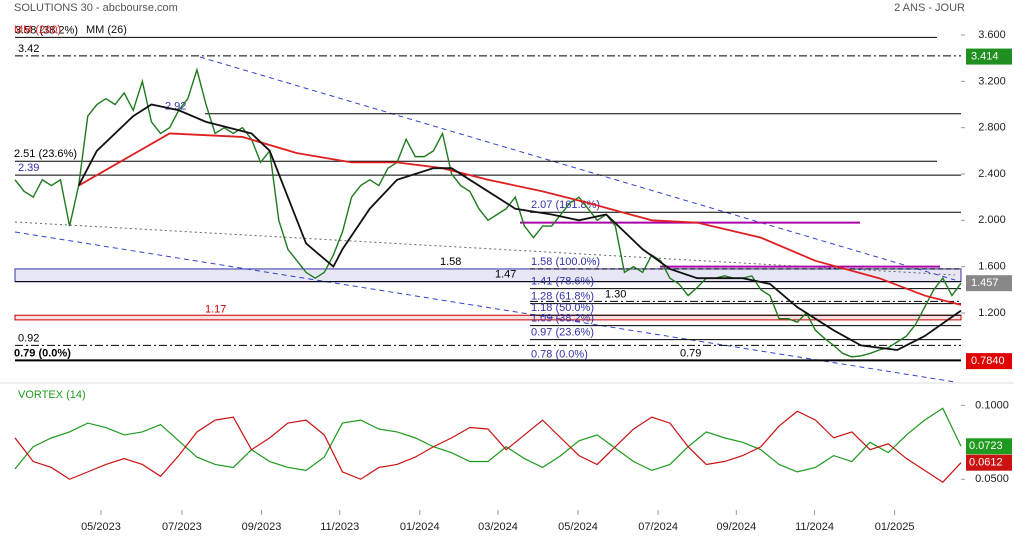 This screenshot has height=543, width=1014. I want to click on level-label: 1.41 (78.6%), so click(562, 282).